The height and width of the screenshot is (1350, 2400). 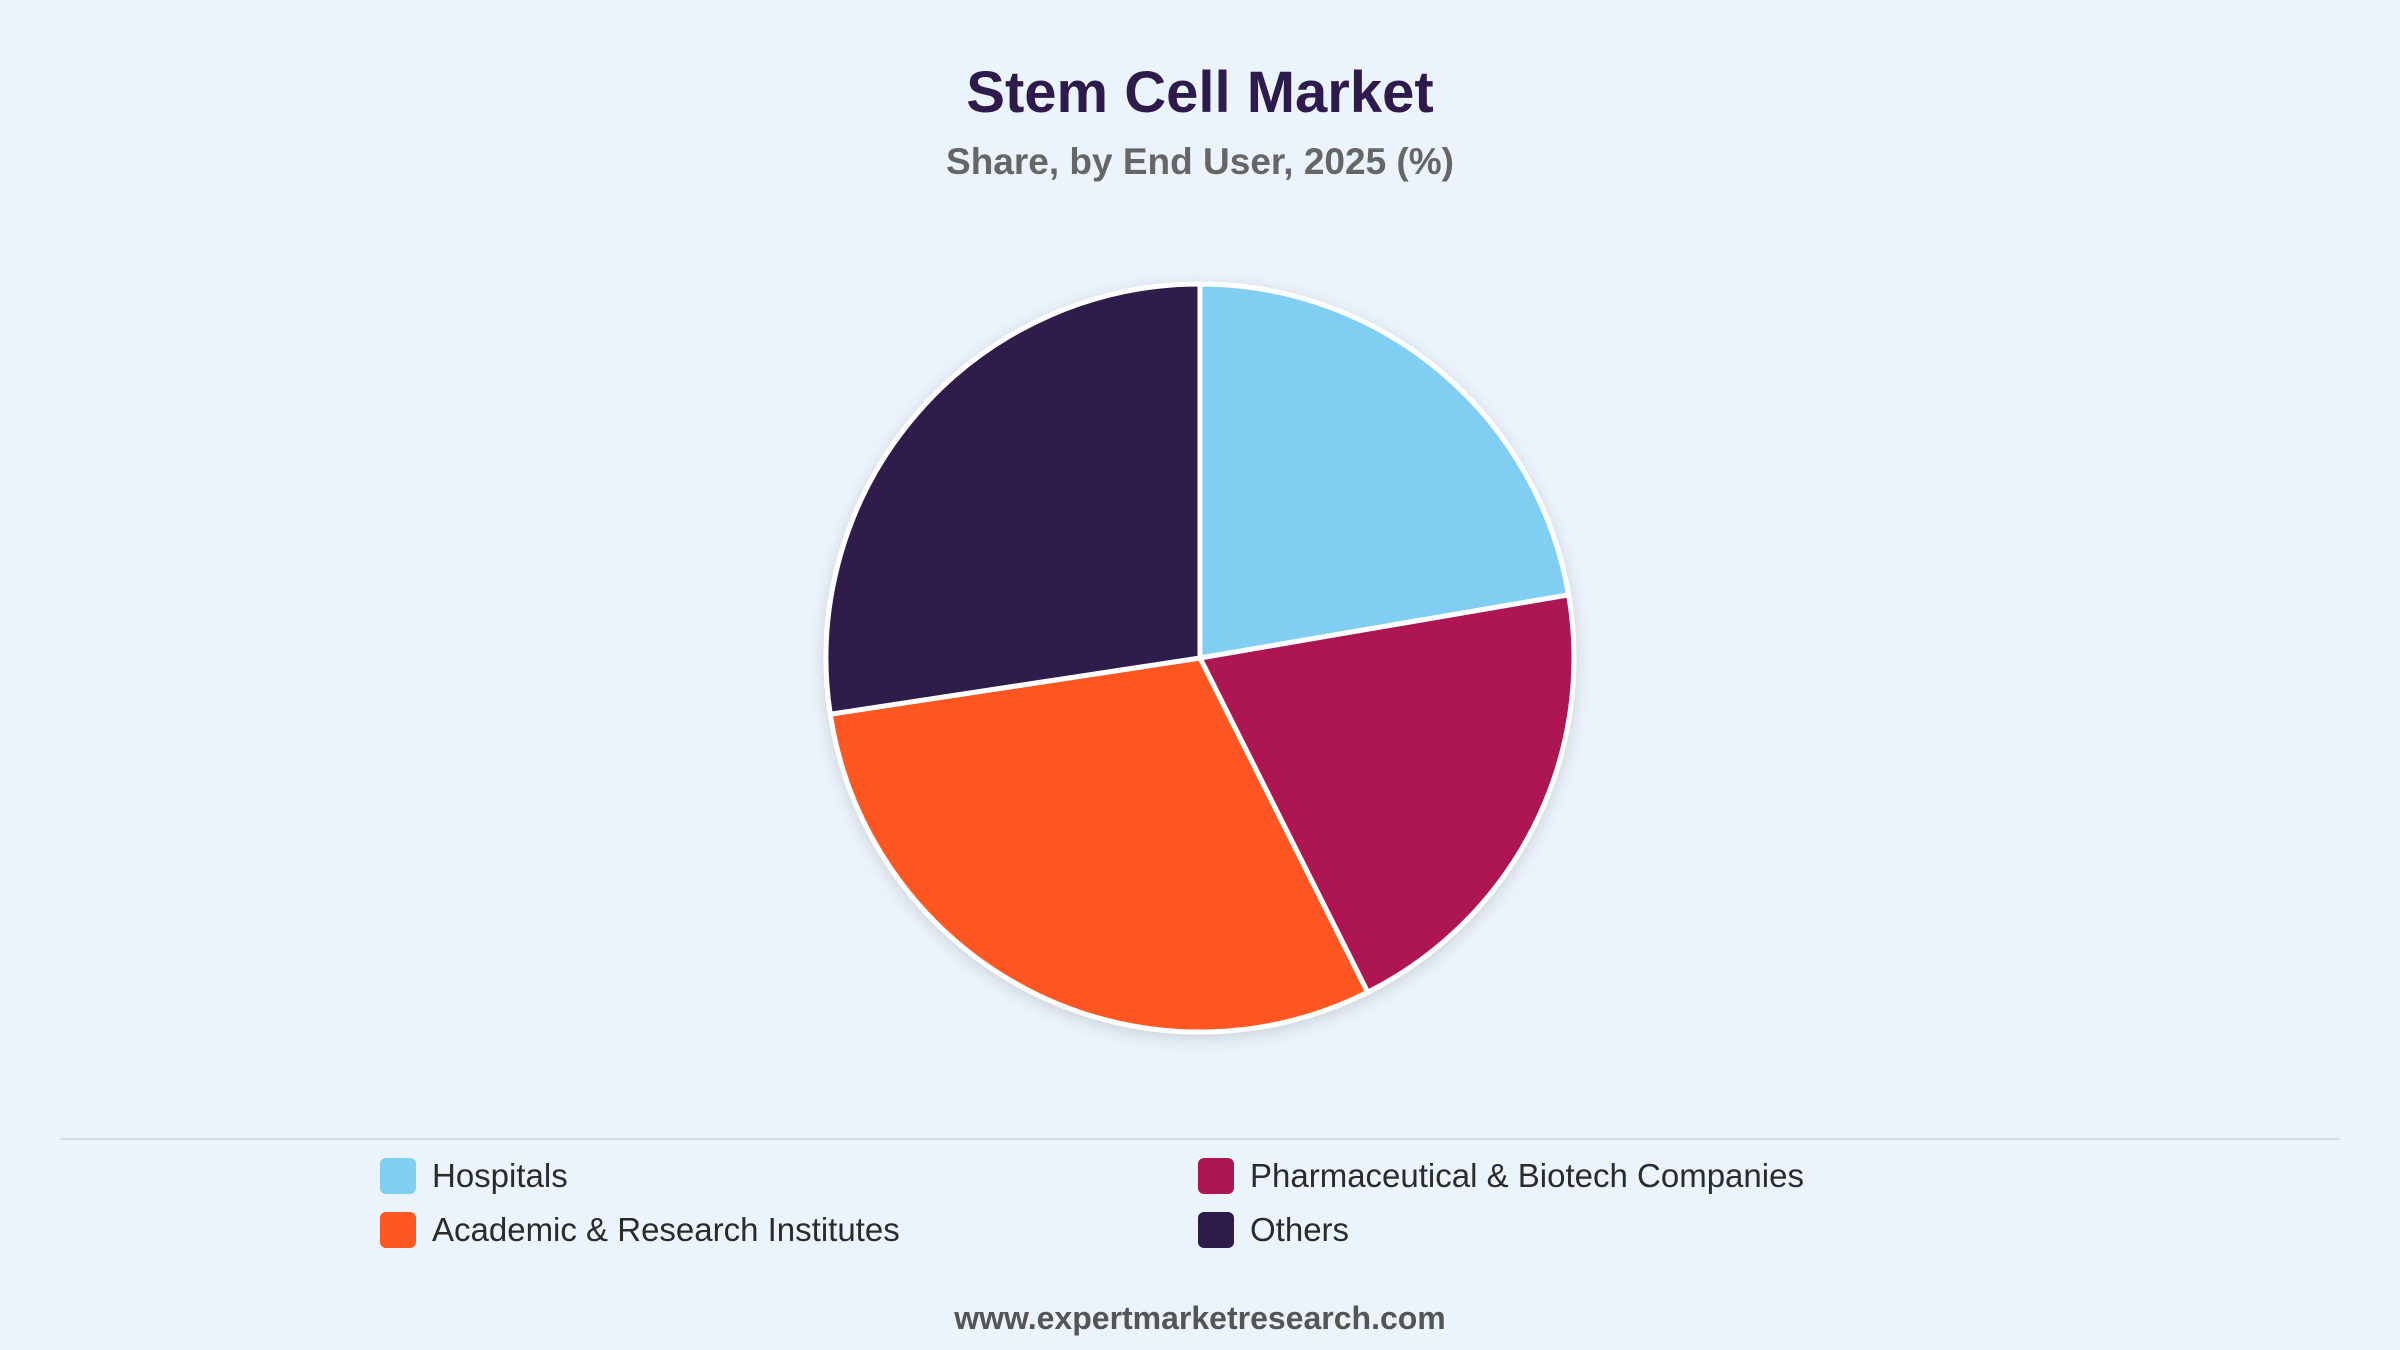 What do you see at coordinates (1387, 793) in the screenshot?
I see `pie-slice-pharmaceutical-biotech-companies` at bounding box center [1387, 793].